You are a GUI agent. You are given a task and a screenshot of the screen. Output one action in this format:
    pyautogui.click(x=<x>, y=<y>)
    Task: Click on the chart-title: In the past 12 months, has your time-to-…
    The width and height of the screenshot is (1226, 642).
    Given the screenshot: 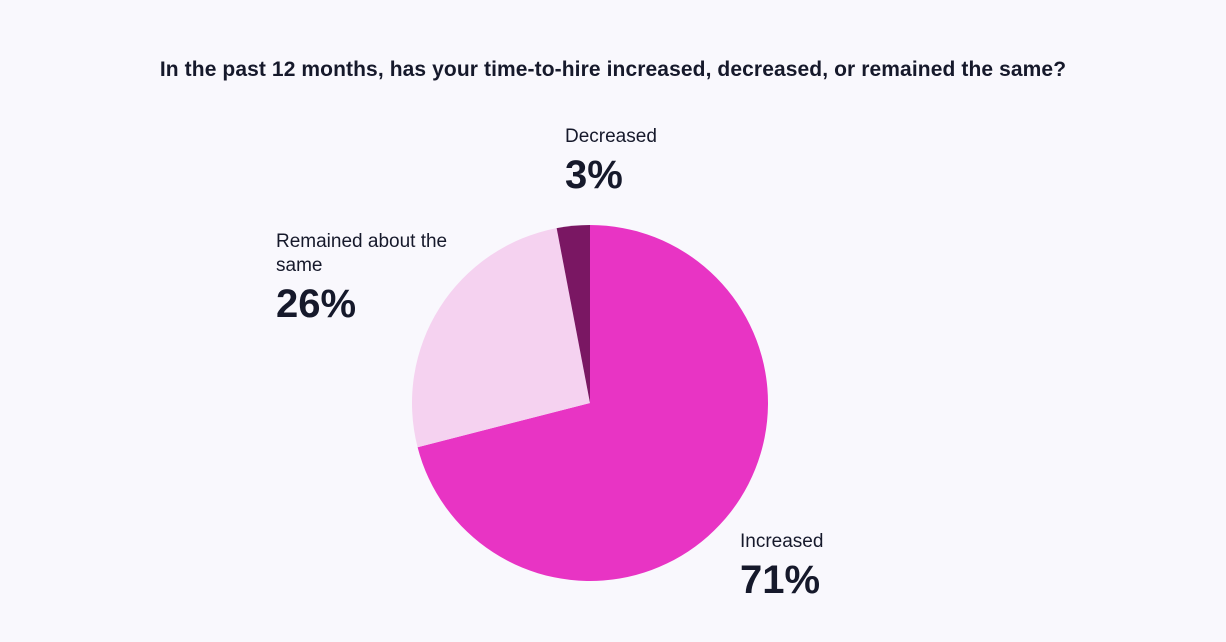 What is the action you would take?
    pyautogui.click(x=613, y=69)
    